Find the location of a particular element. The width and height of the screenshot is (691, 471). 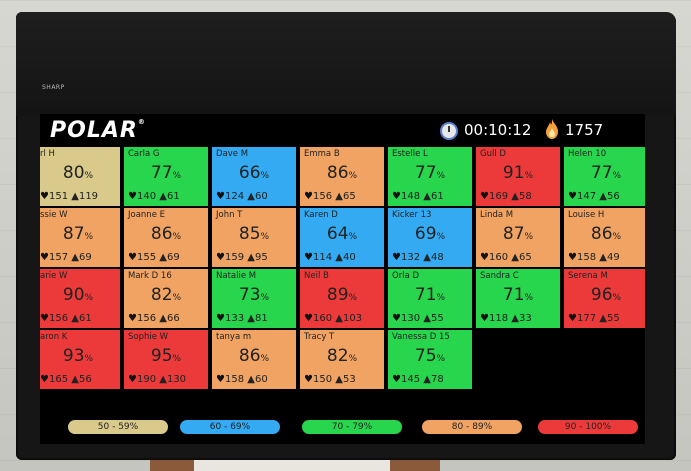

participant-calories: 56 is located at coordinates (85, 379).